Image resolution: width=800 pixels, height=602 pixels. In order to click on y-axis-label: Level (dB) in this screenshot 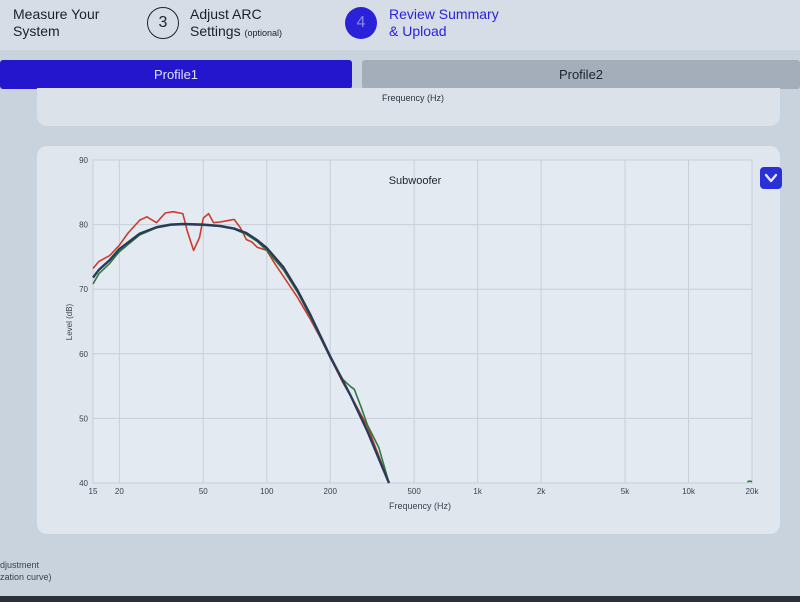, I will do `click(69, 321)`.